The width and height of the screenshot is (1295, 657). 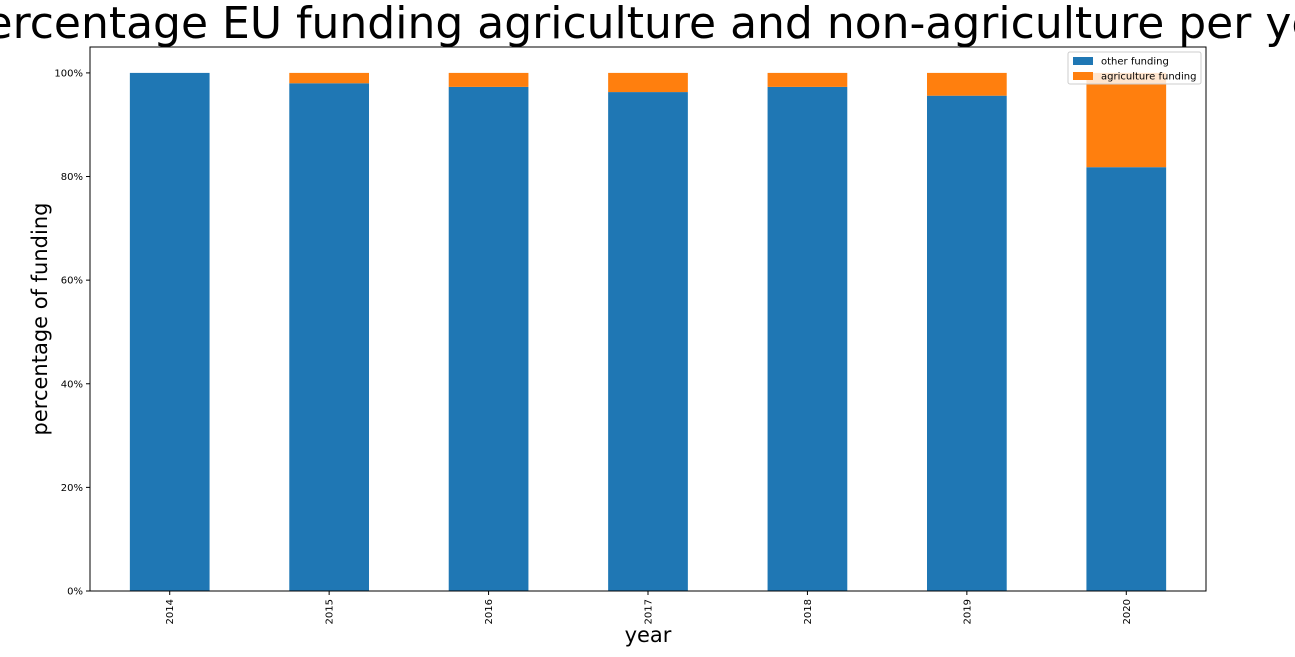 I want to click on bar-other-2017, so click(x=648, y=342).